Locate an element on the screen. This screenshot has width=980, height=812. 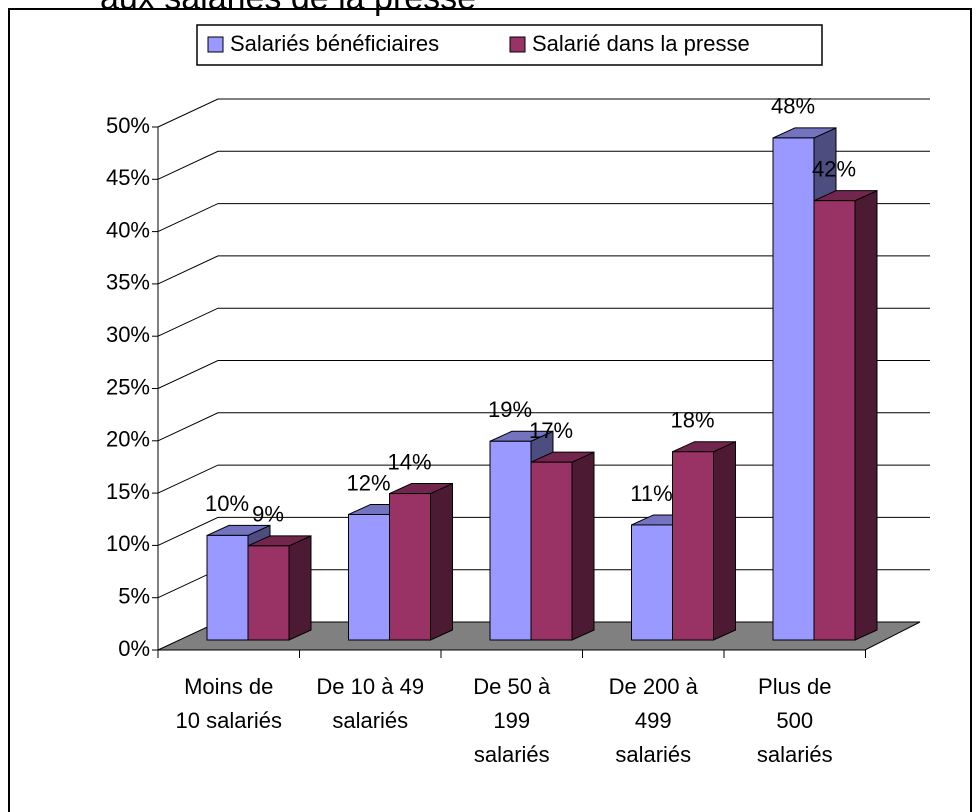
x-tick-label: Plus de is located at coordinates (794, 686).